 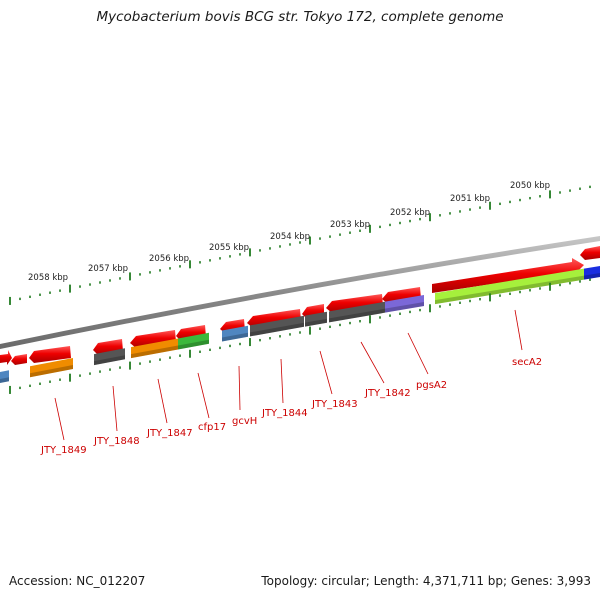 What do you see at coordinates (244, 421) in the screenshot?
I see `gene-label-gcvh: gcvH` at bounding box center [244, 421].